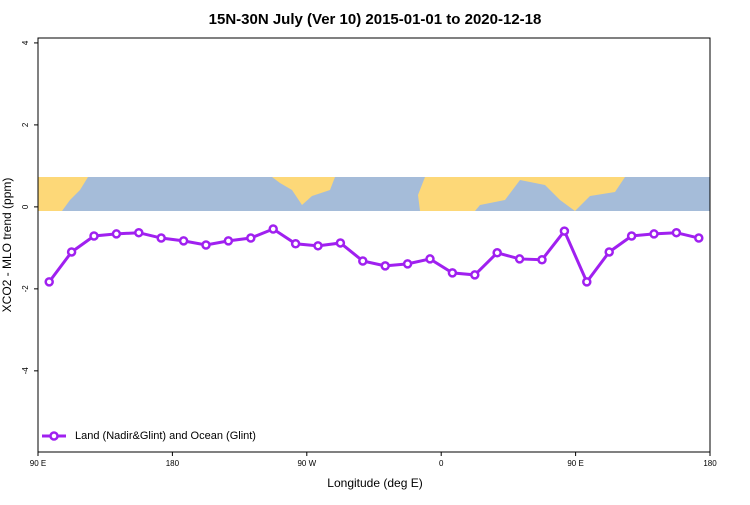 The image size is (750, 505). I want to click on y-tick-label: 2, so click(25, 124).